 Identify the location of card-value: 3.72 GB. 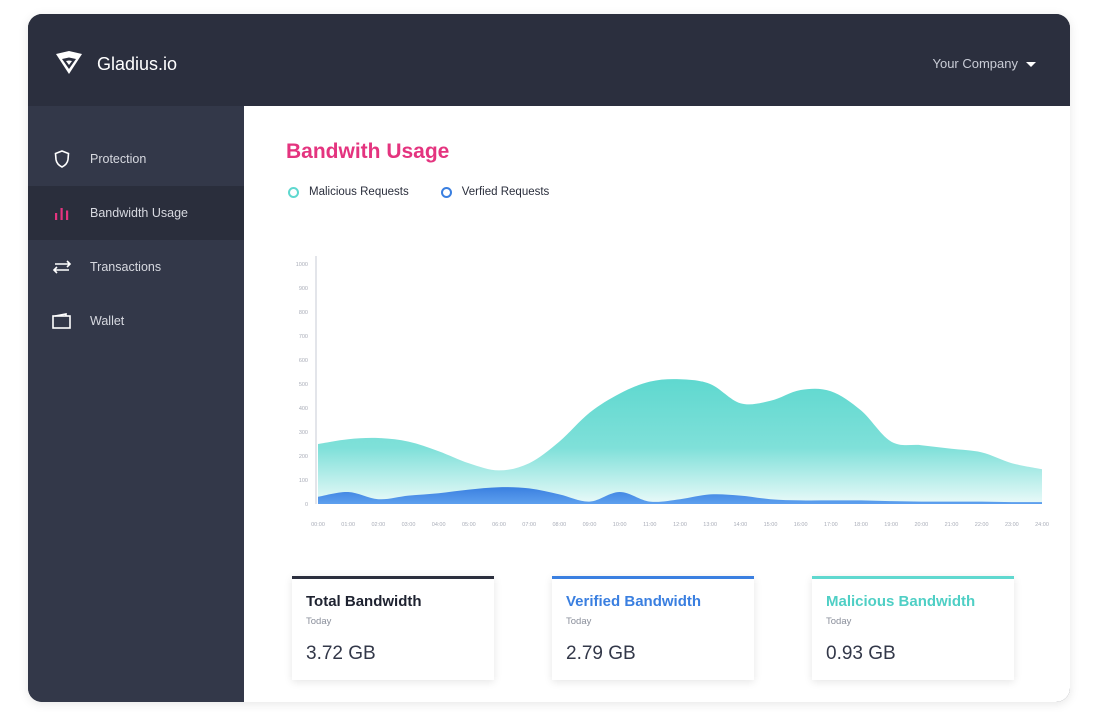
(341, 653).